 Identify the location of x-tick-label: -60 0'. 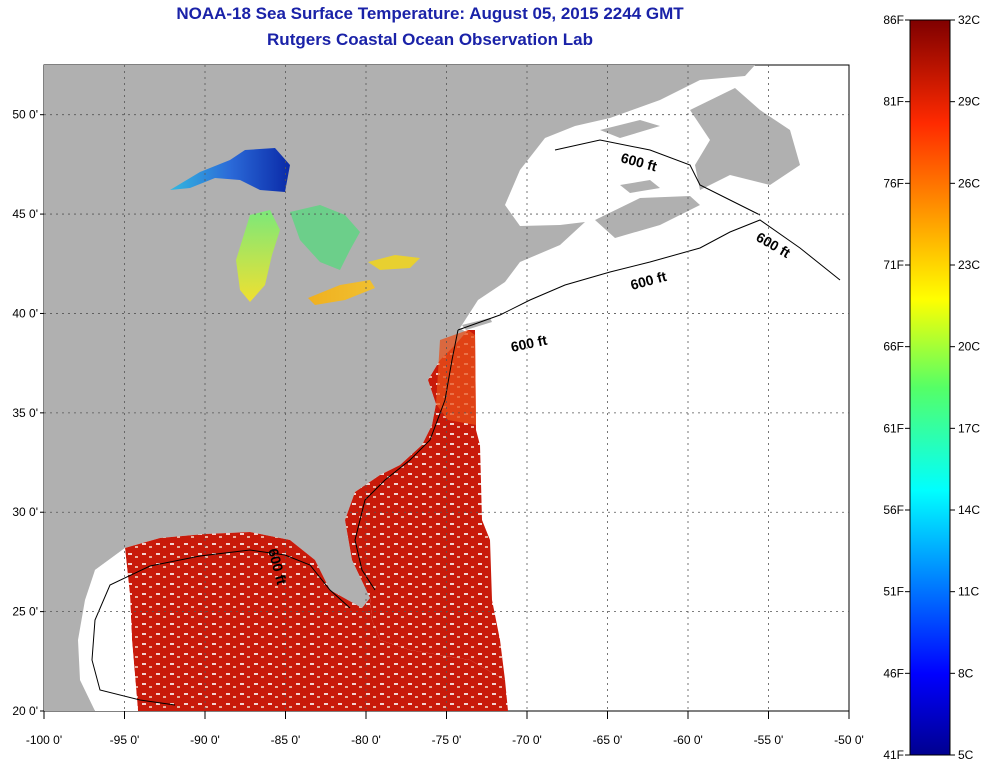
(688, 740).